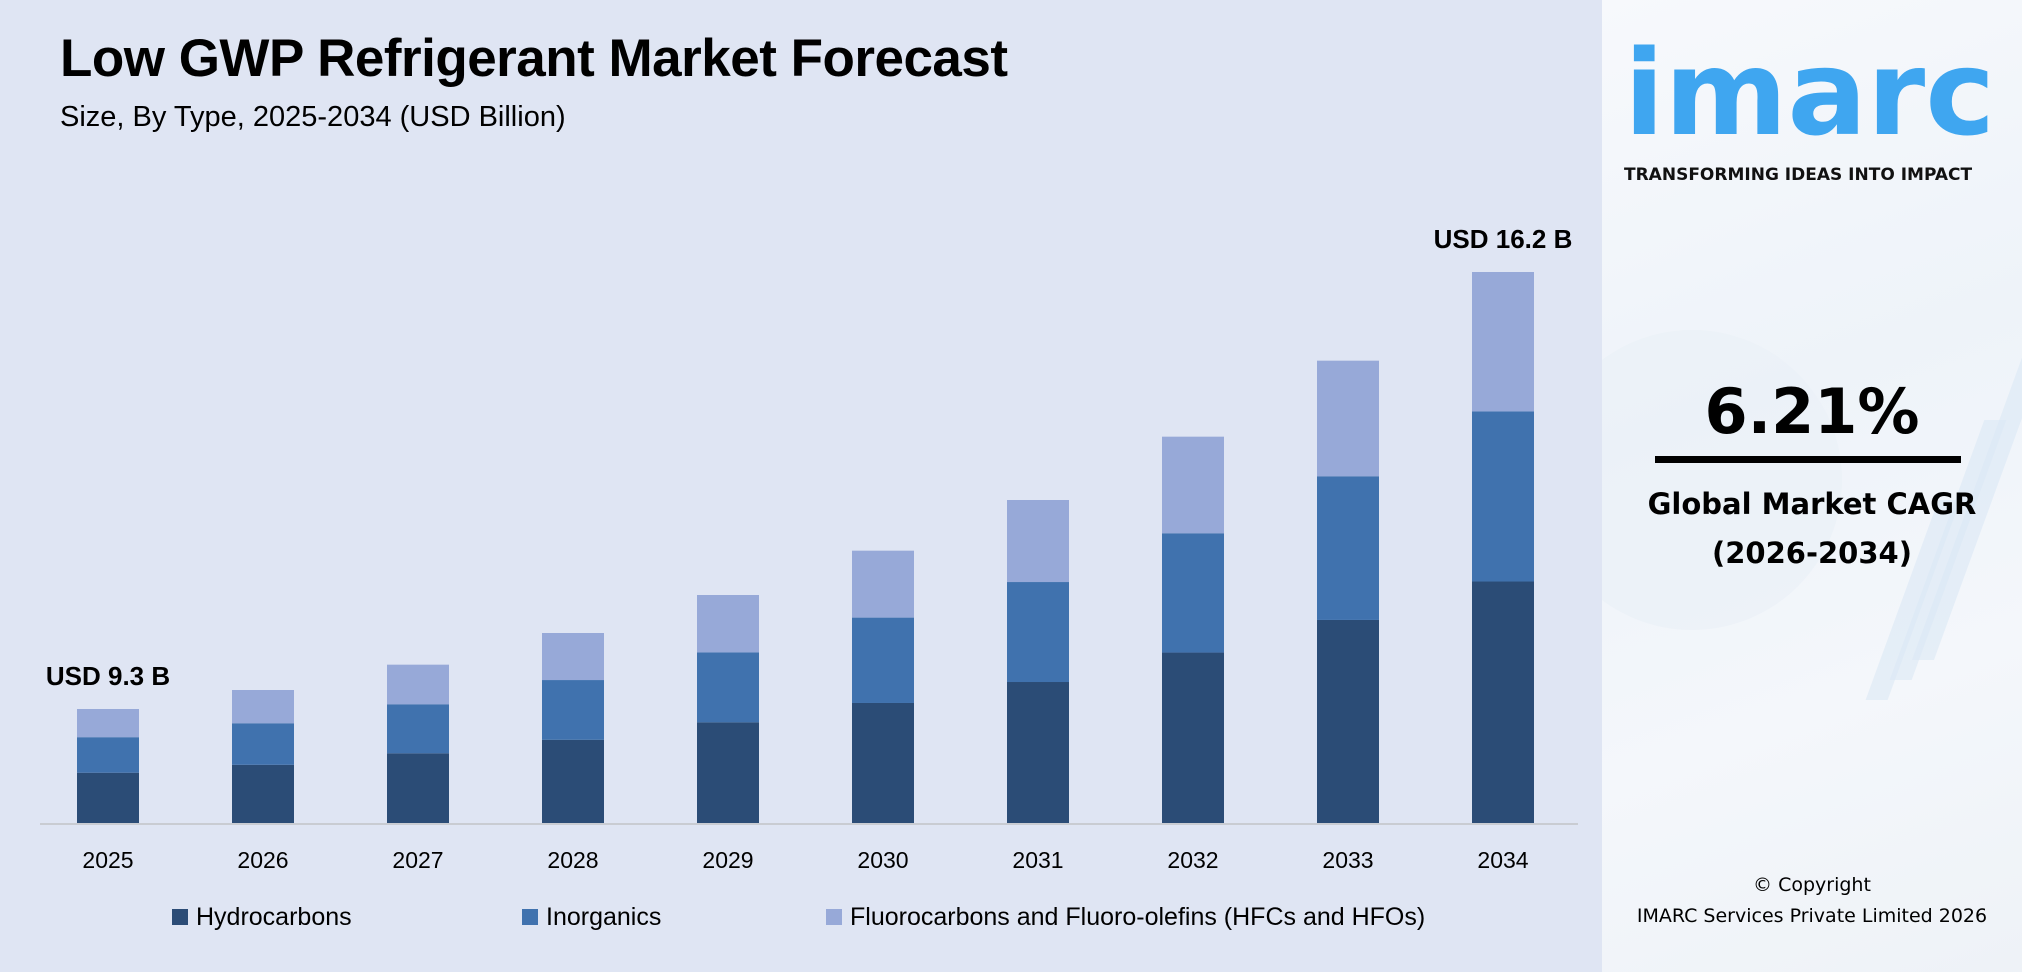  I want to click on x-tick-label: 2031, so click(1037, 860).